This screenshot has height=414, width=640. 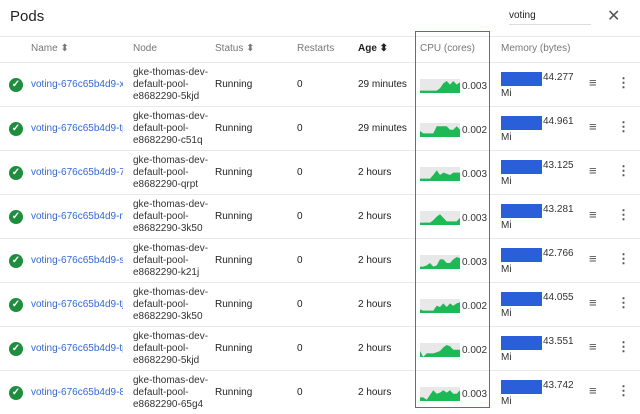 What do you see at coordinates (77, 172) in the screenshot?
I see `pod-name-link: voting-676c65b4d9-72` at bounding box center [77, 172].